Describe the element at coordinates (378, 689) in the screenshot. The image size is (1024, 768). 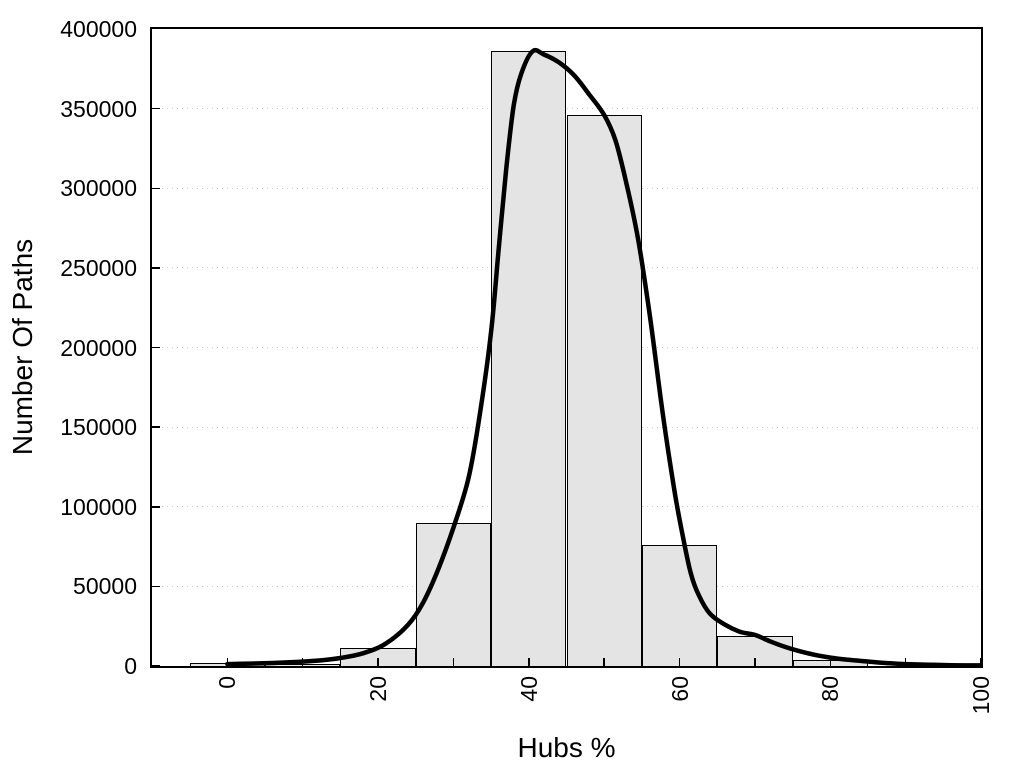
I see `x-tick-label: 20` at that location.